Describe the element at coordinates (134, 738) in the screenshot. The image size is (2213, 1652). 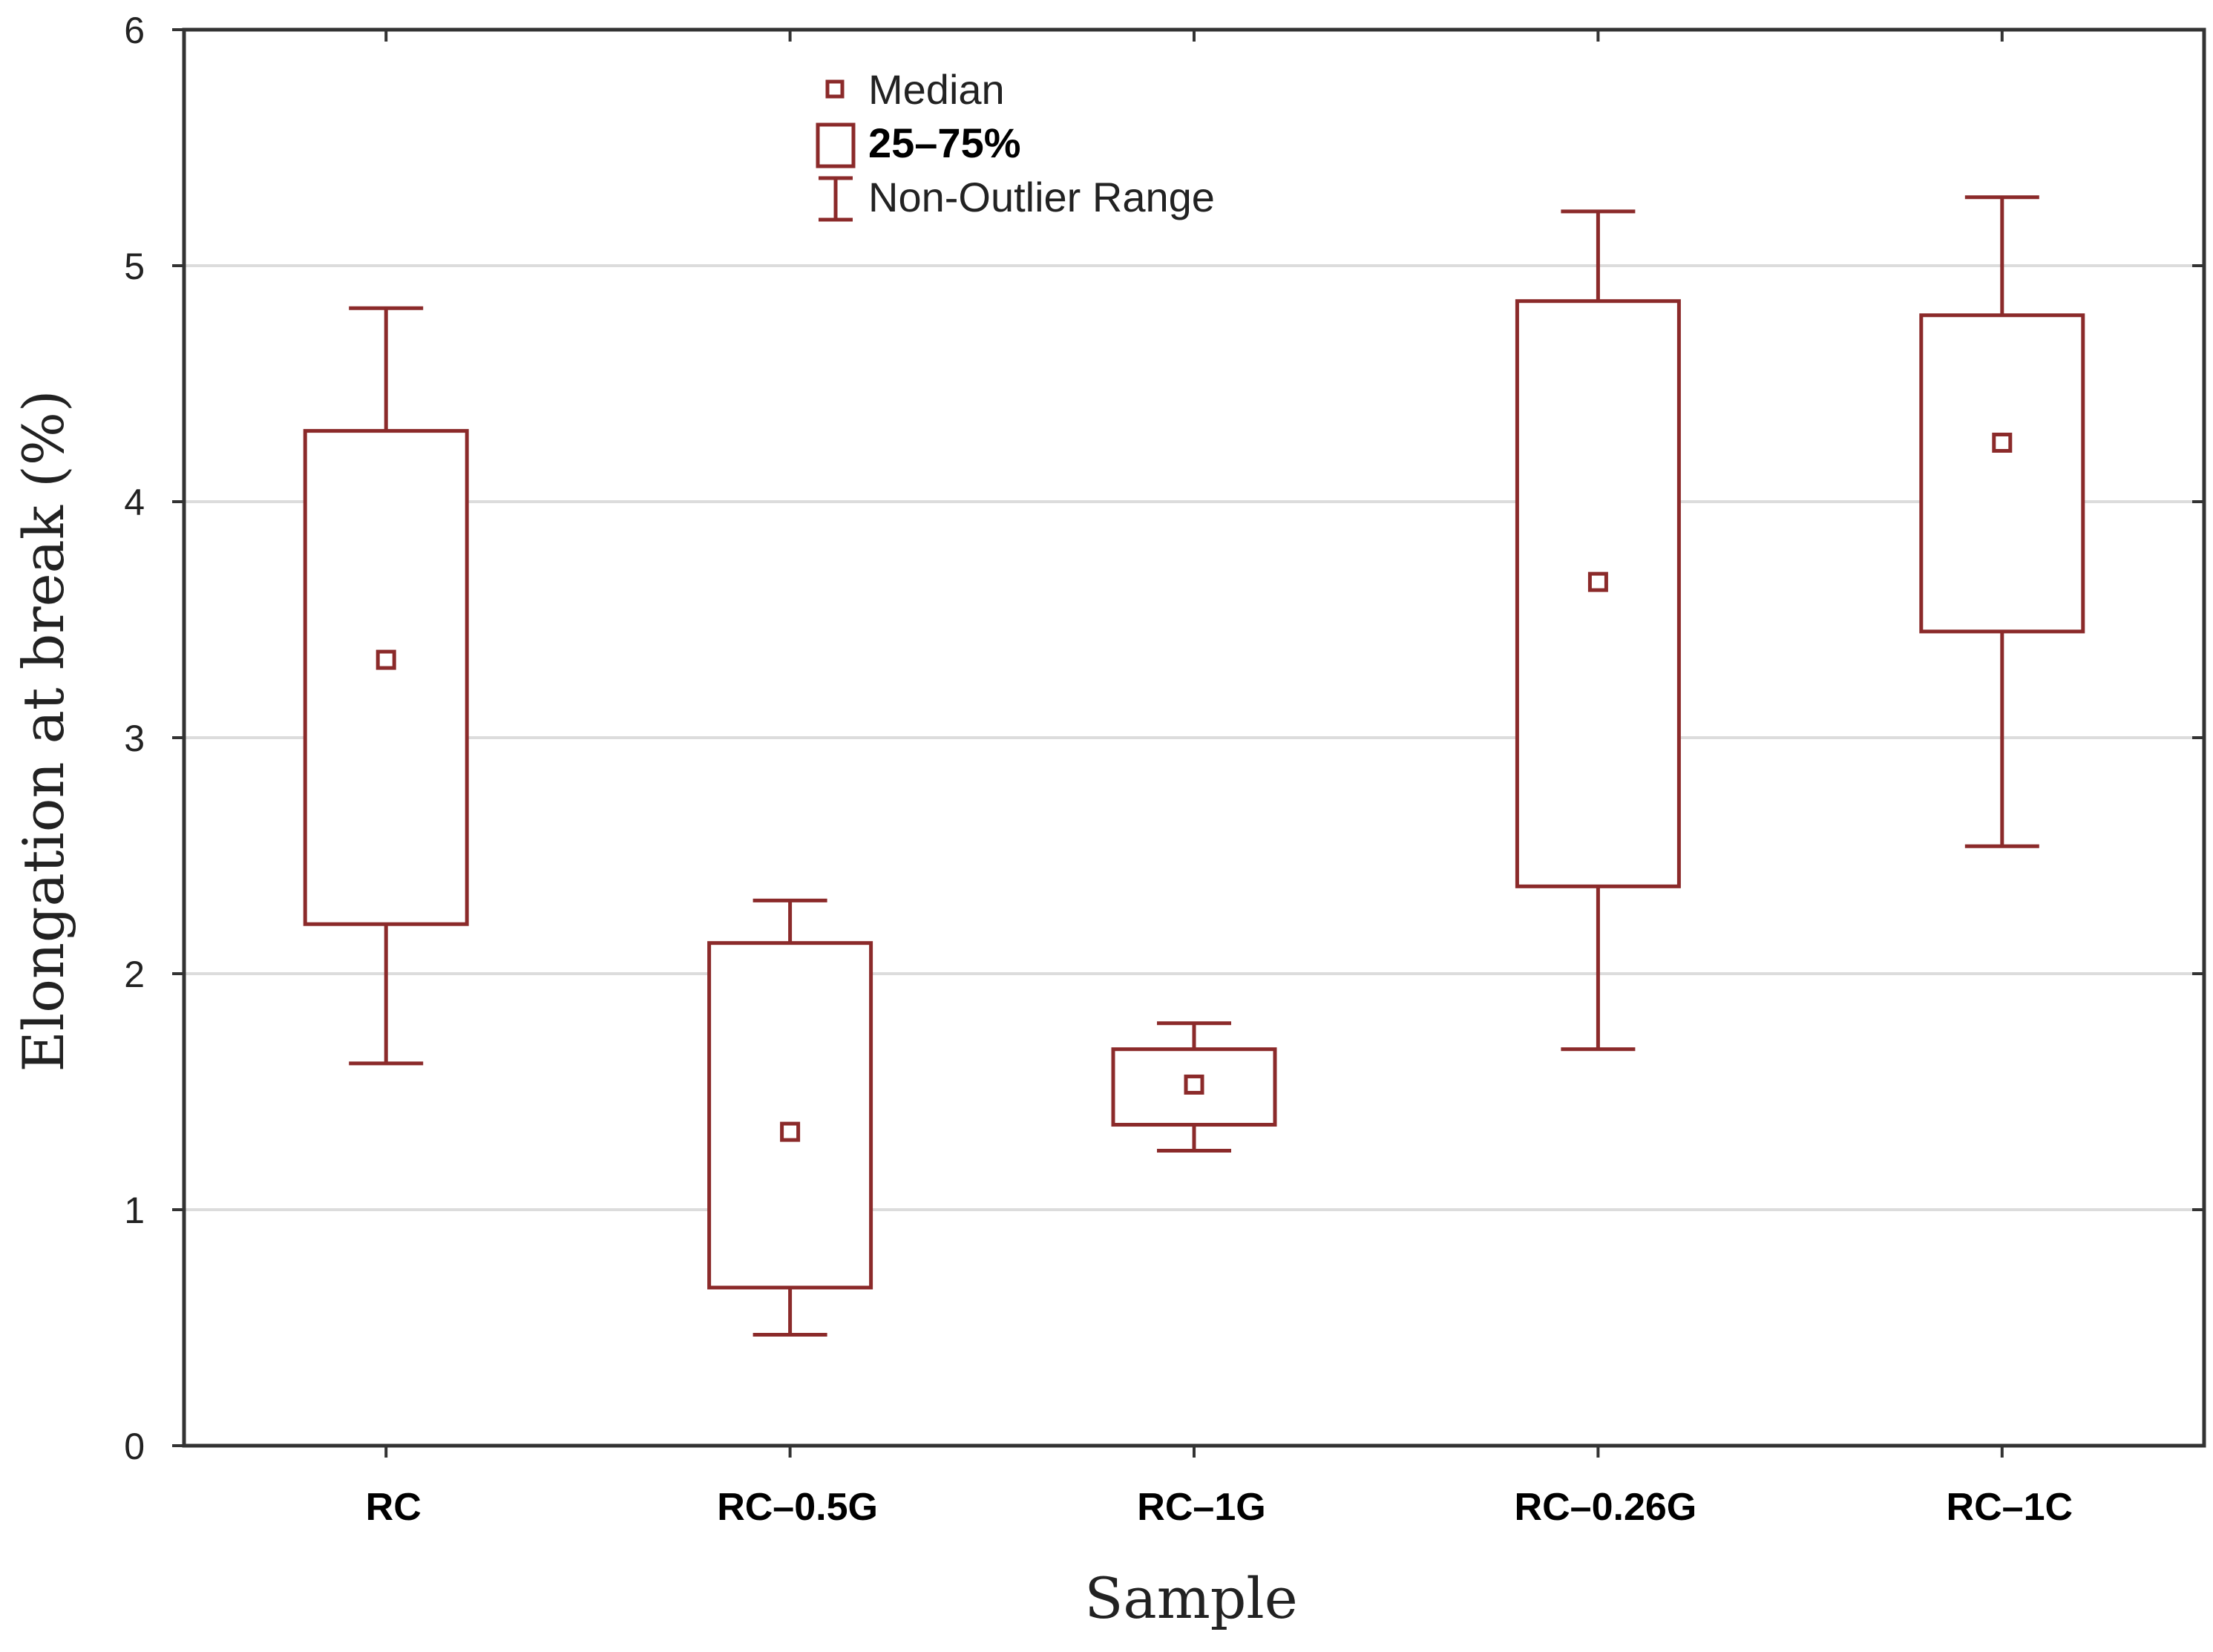
I see `y-tick-label-3: 3` at that location.